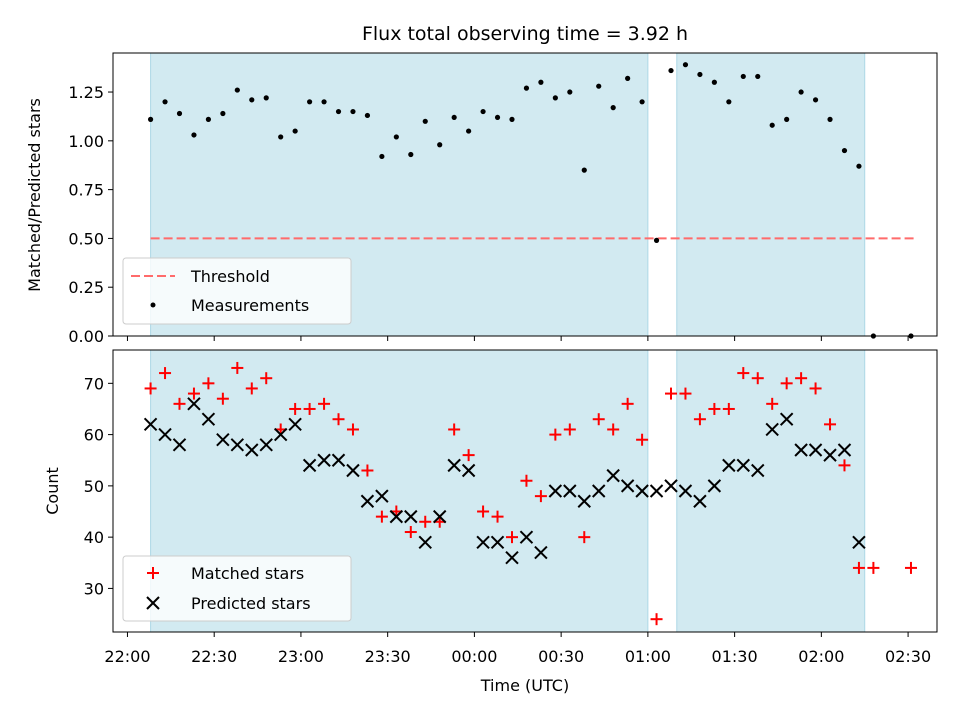 The height and width of the screenshot is (720, 960). Describe the element at coordinates (86, 141) in the screenshot. I see `y-tick-label: 1.00` at that location.